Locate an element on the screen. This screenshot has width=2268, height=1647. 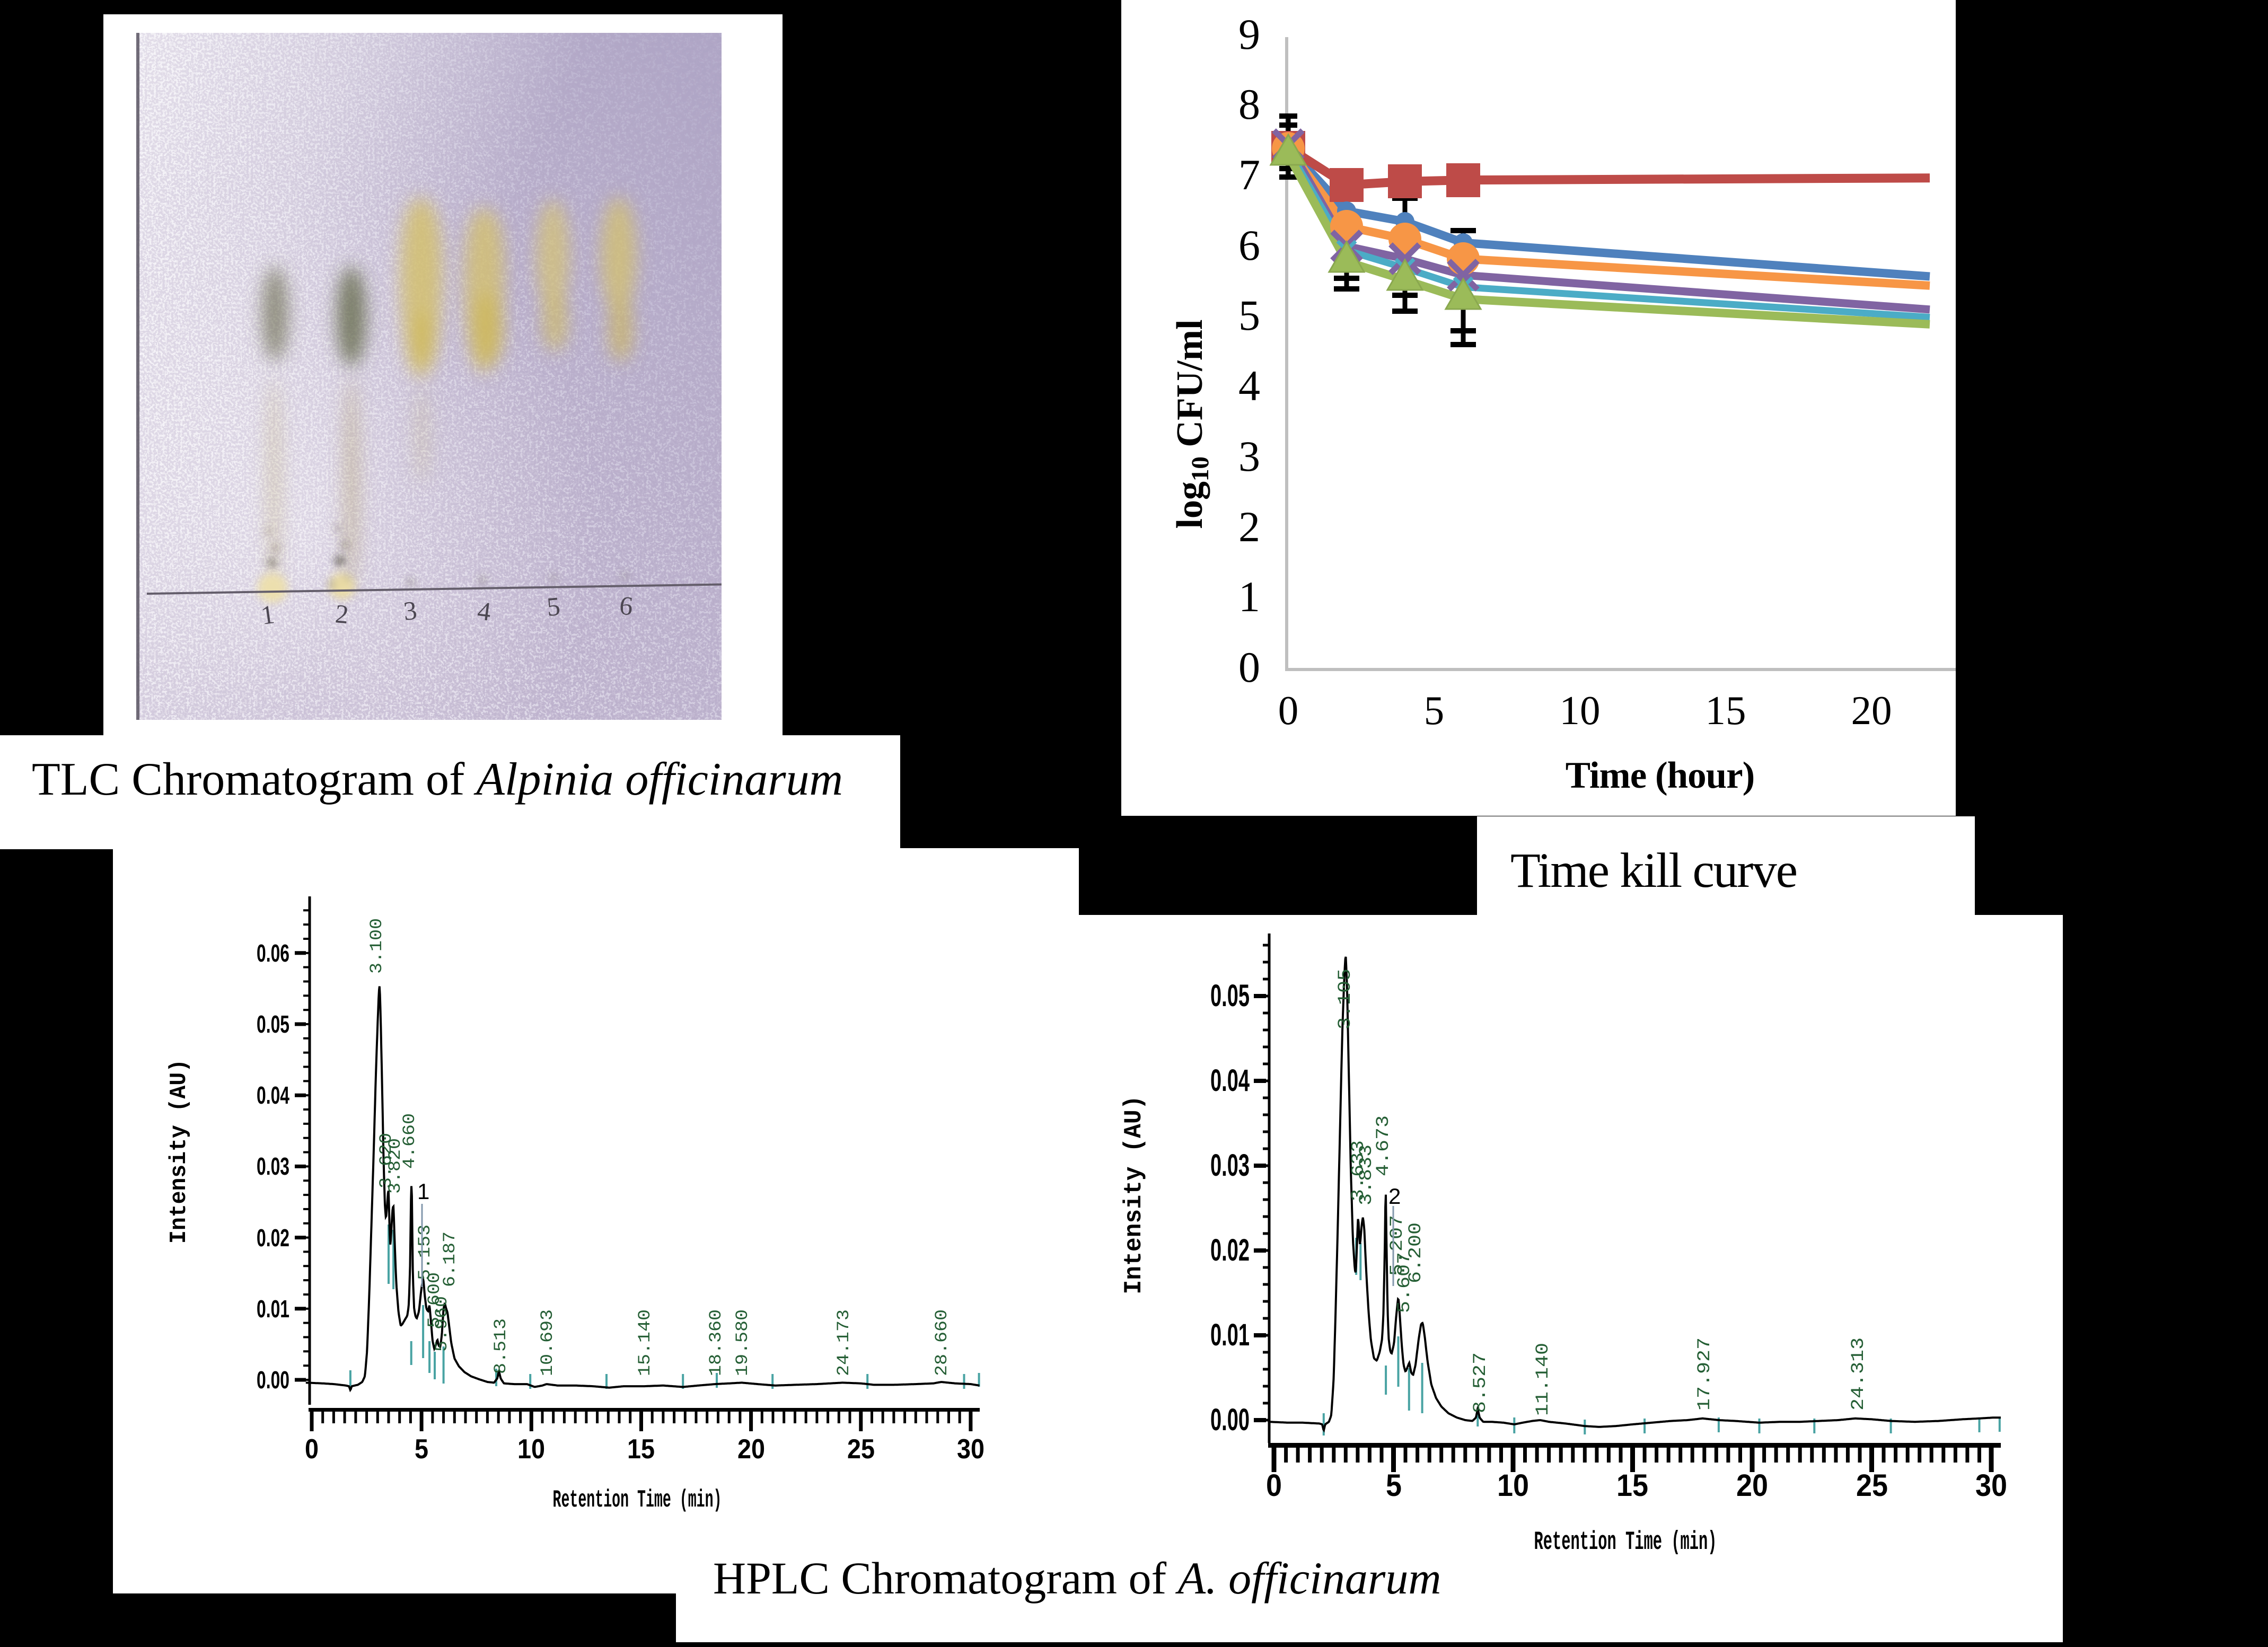
svg-text: 4 is located at coordinates (1249, 386).